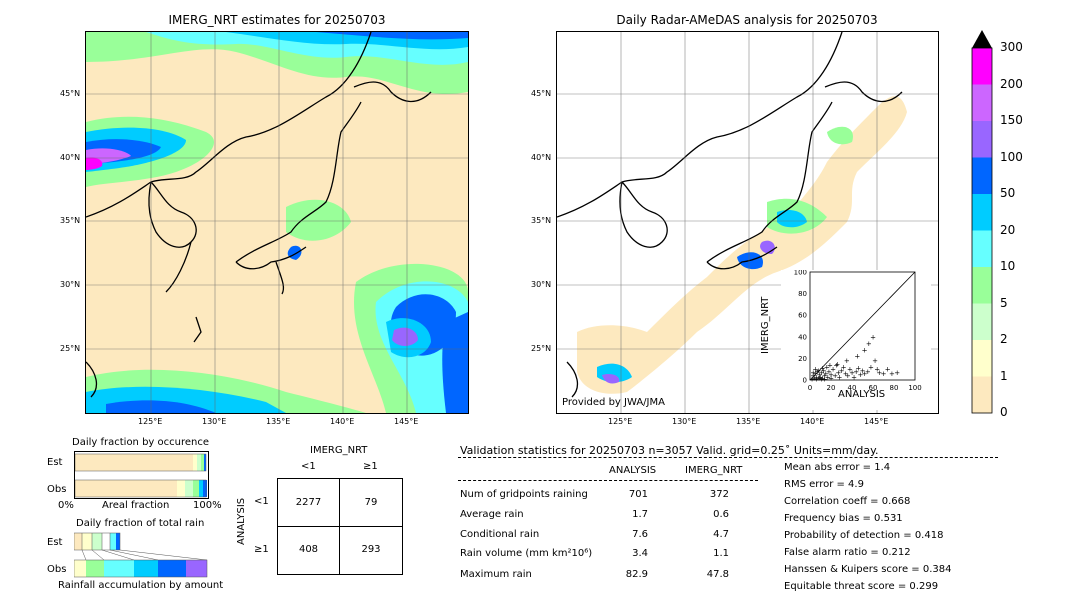 This screenshot has width=1080, height=612. Describe the element at coordinates (728, 457) in the screenshot. I see `validation-divider` at that location.